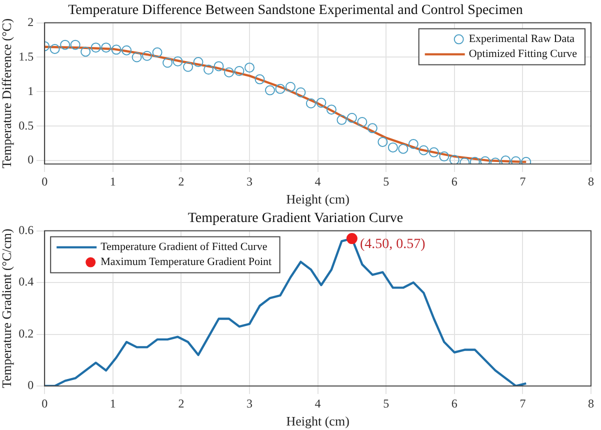 The image size is (601, 430). Describe the element at coordinates (26, 229) in the screenshot. I see `y-tick-label: 0.6` at that location.